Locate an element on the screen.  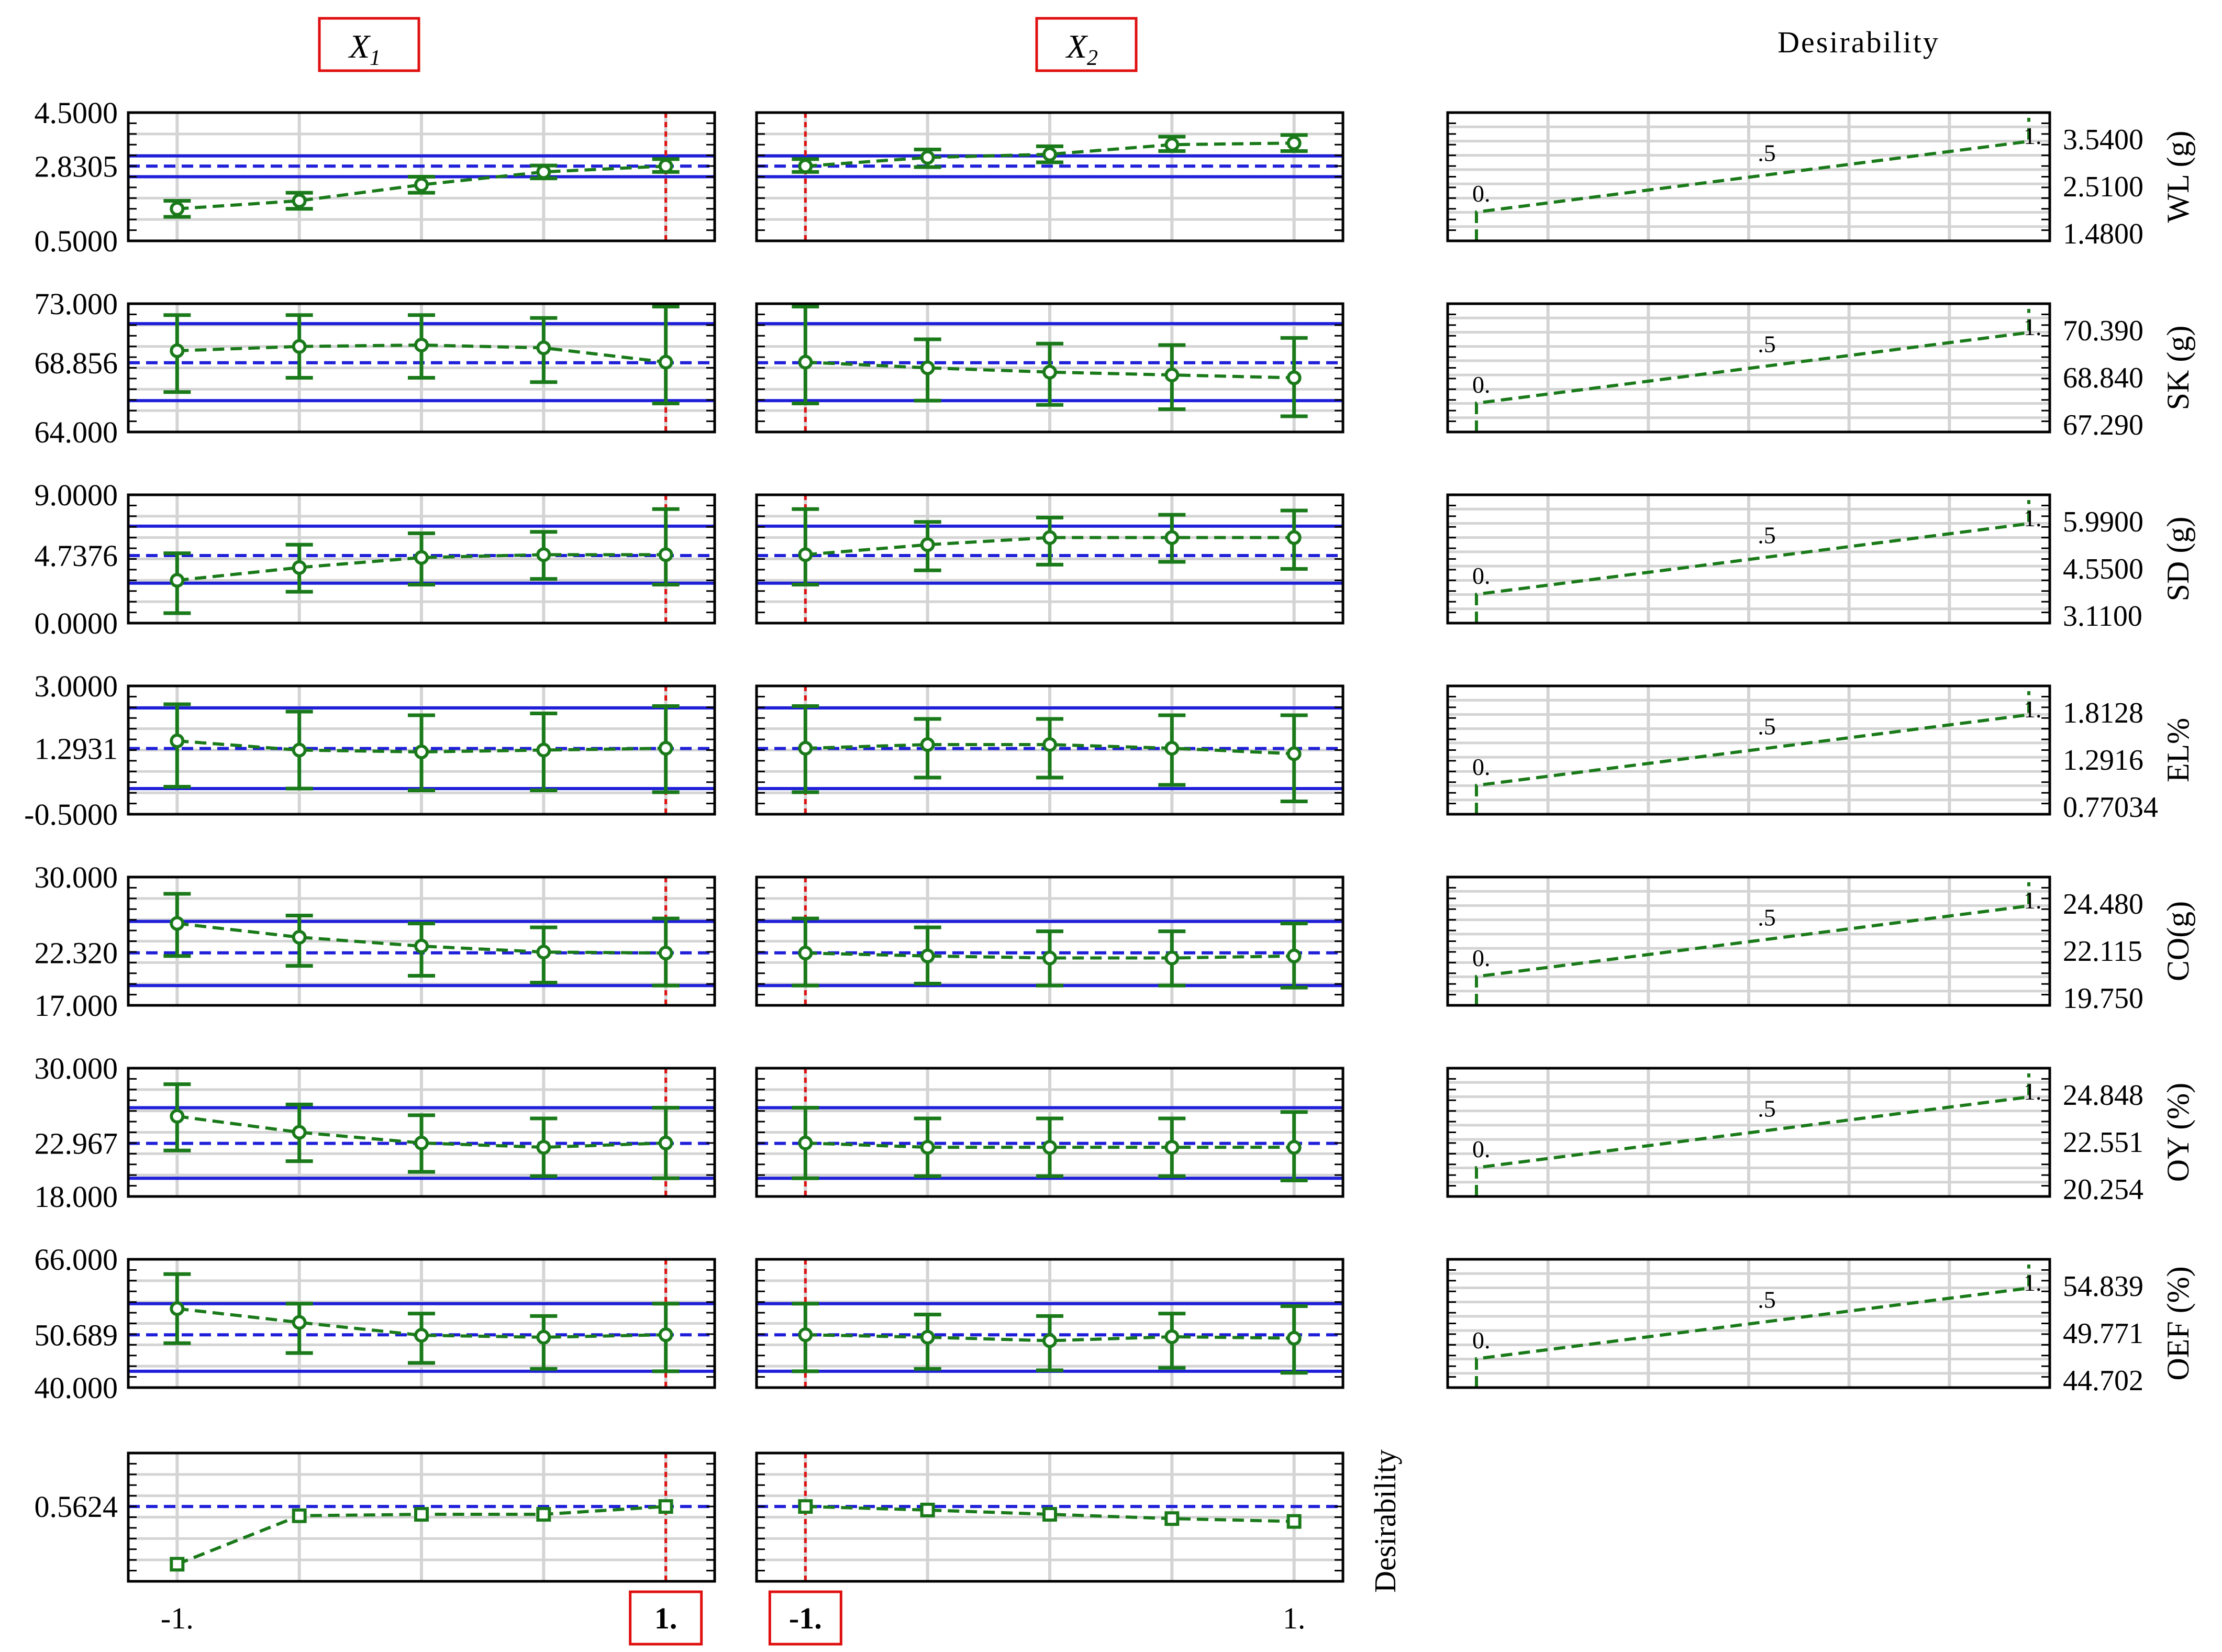
desirability-tick-label: 3.5400 is located at coordinates (2103, 140).